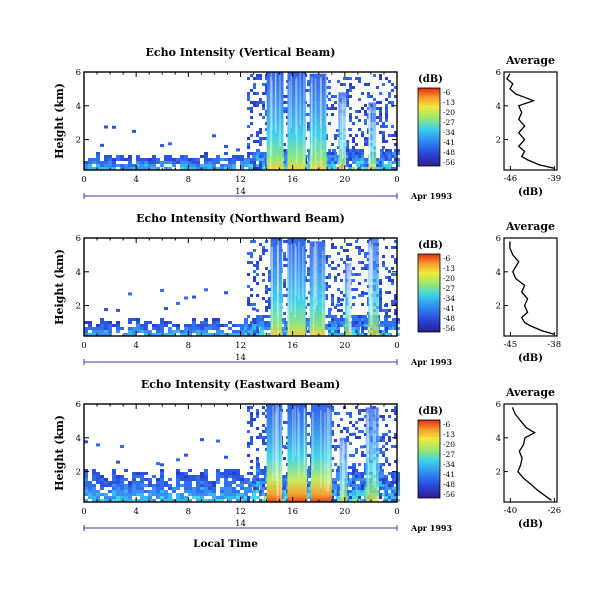  What do you see at coordinates (83, 346) in the screenshot?
I see `x-tick-label: 0` at bounding box center [83, 346].